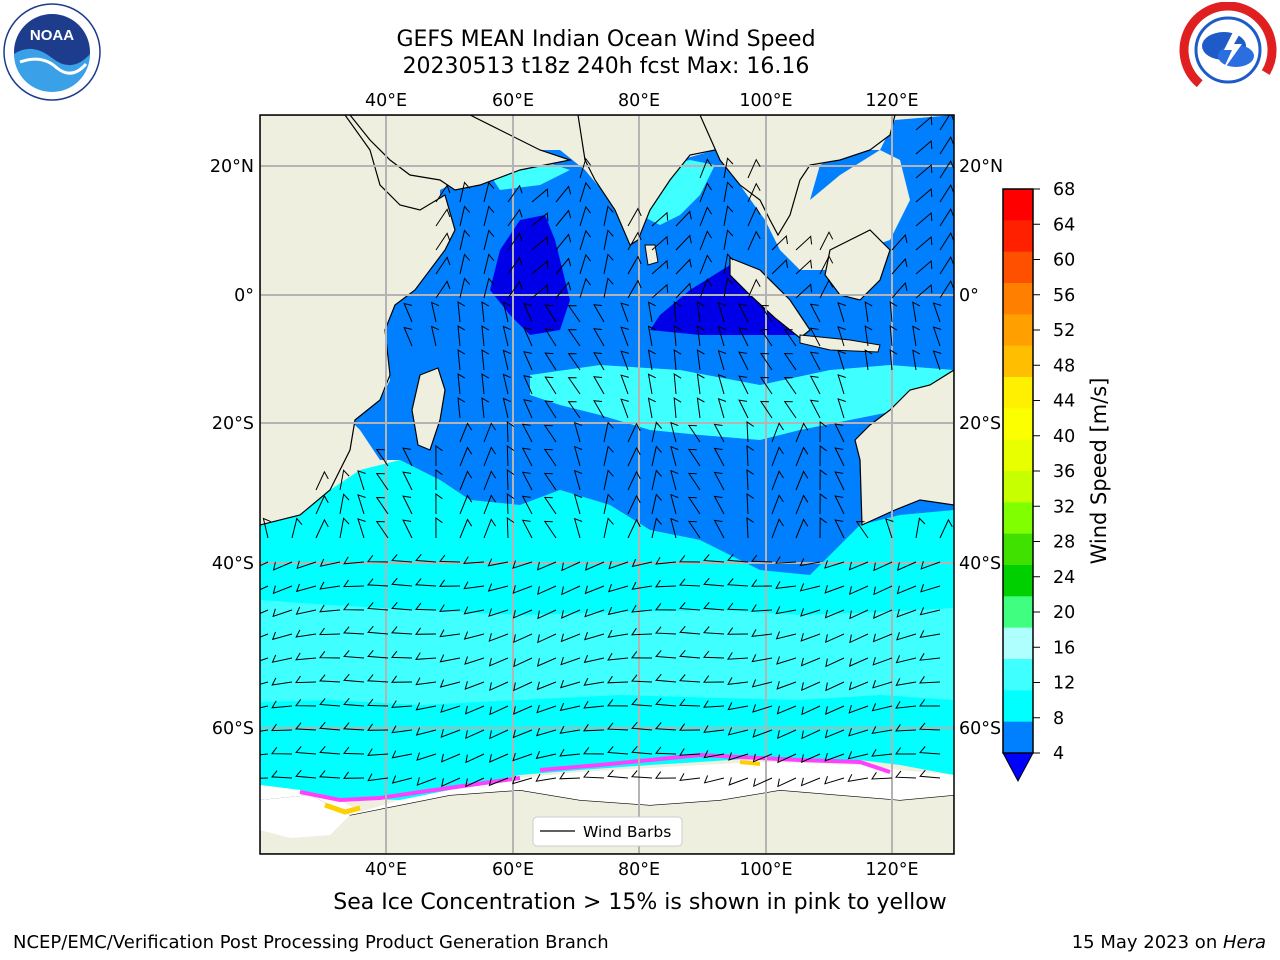 The image size is (1280, 960). I want to click on map-legend: Wind Barbs, so click(607, 831).